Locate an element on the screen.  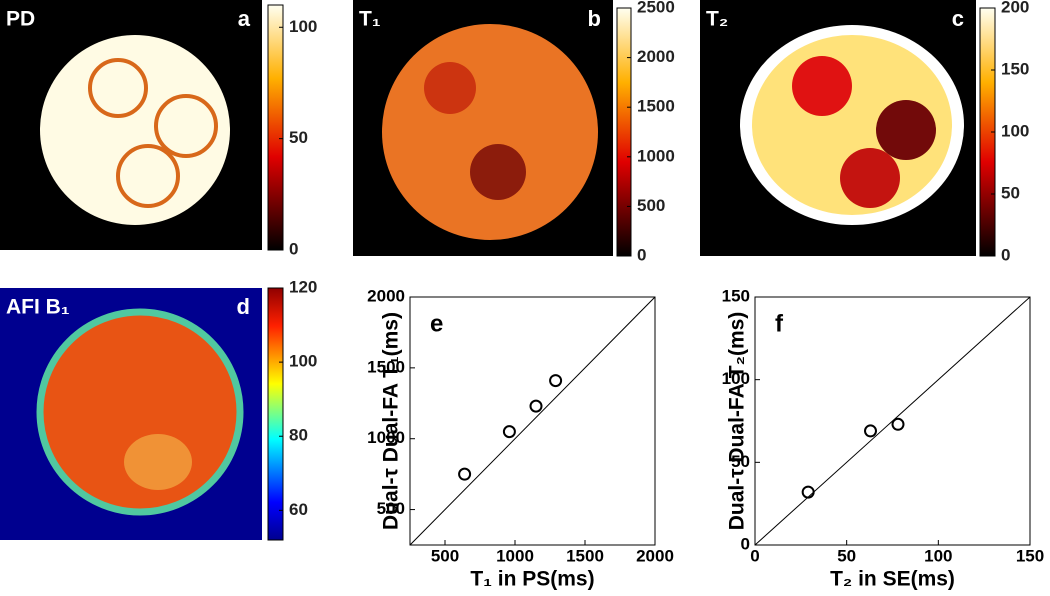
x-tick-label: 0 is located at coordinates (754, 555).